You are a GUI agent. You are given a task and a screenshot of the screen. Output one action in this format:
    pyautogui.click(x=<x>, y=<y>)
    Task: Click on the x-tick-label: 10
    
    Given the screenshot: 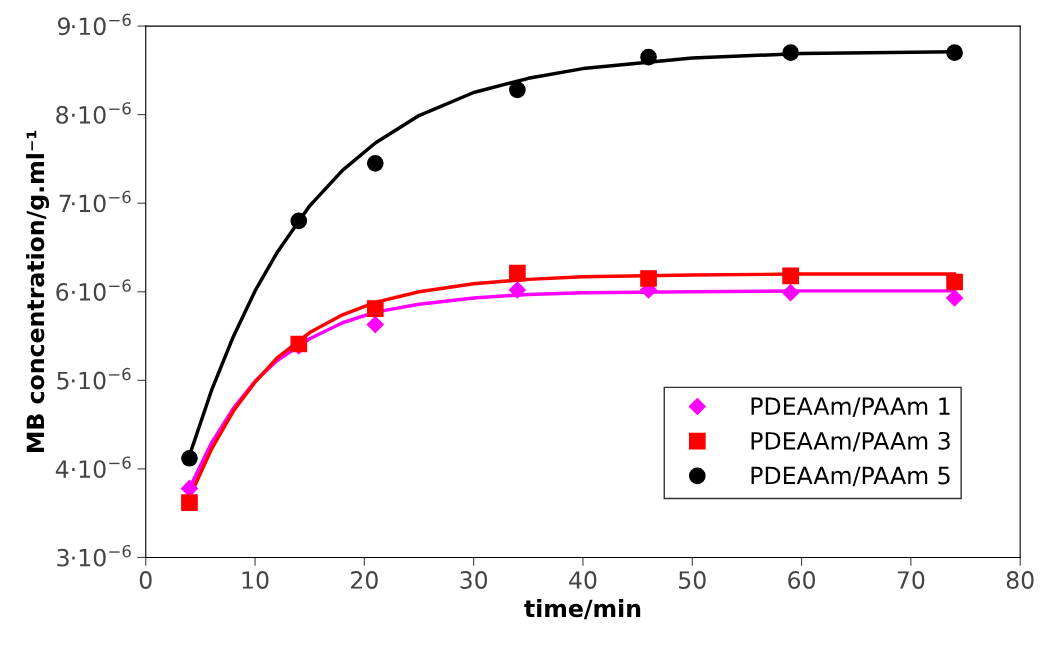 What is the action you would take?
    pyautogui.click(x=255, y=580)
    